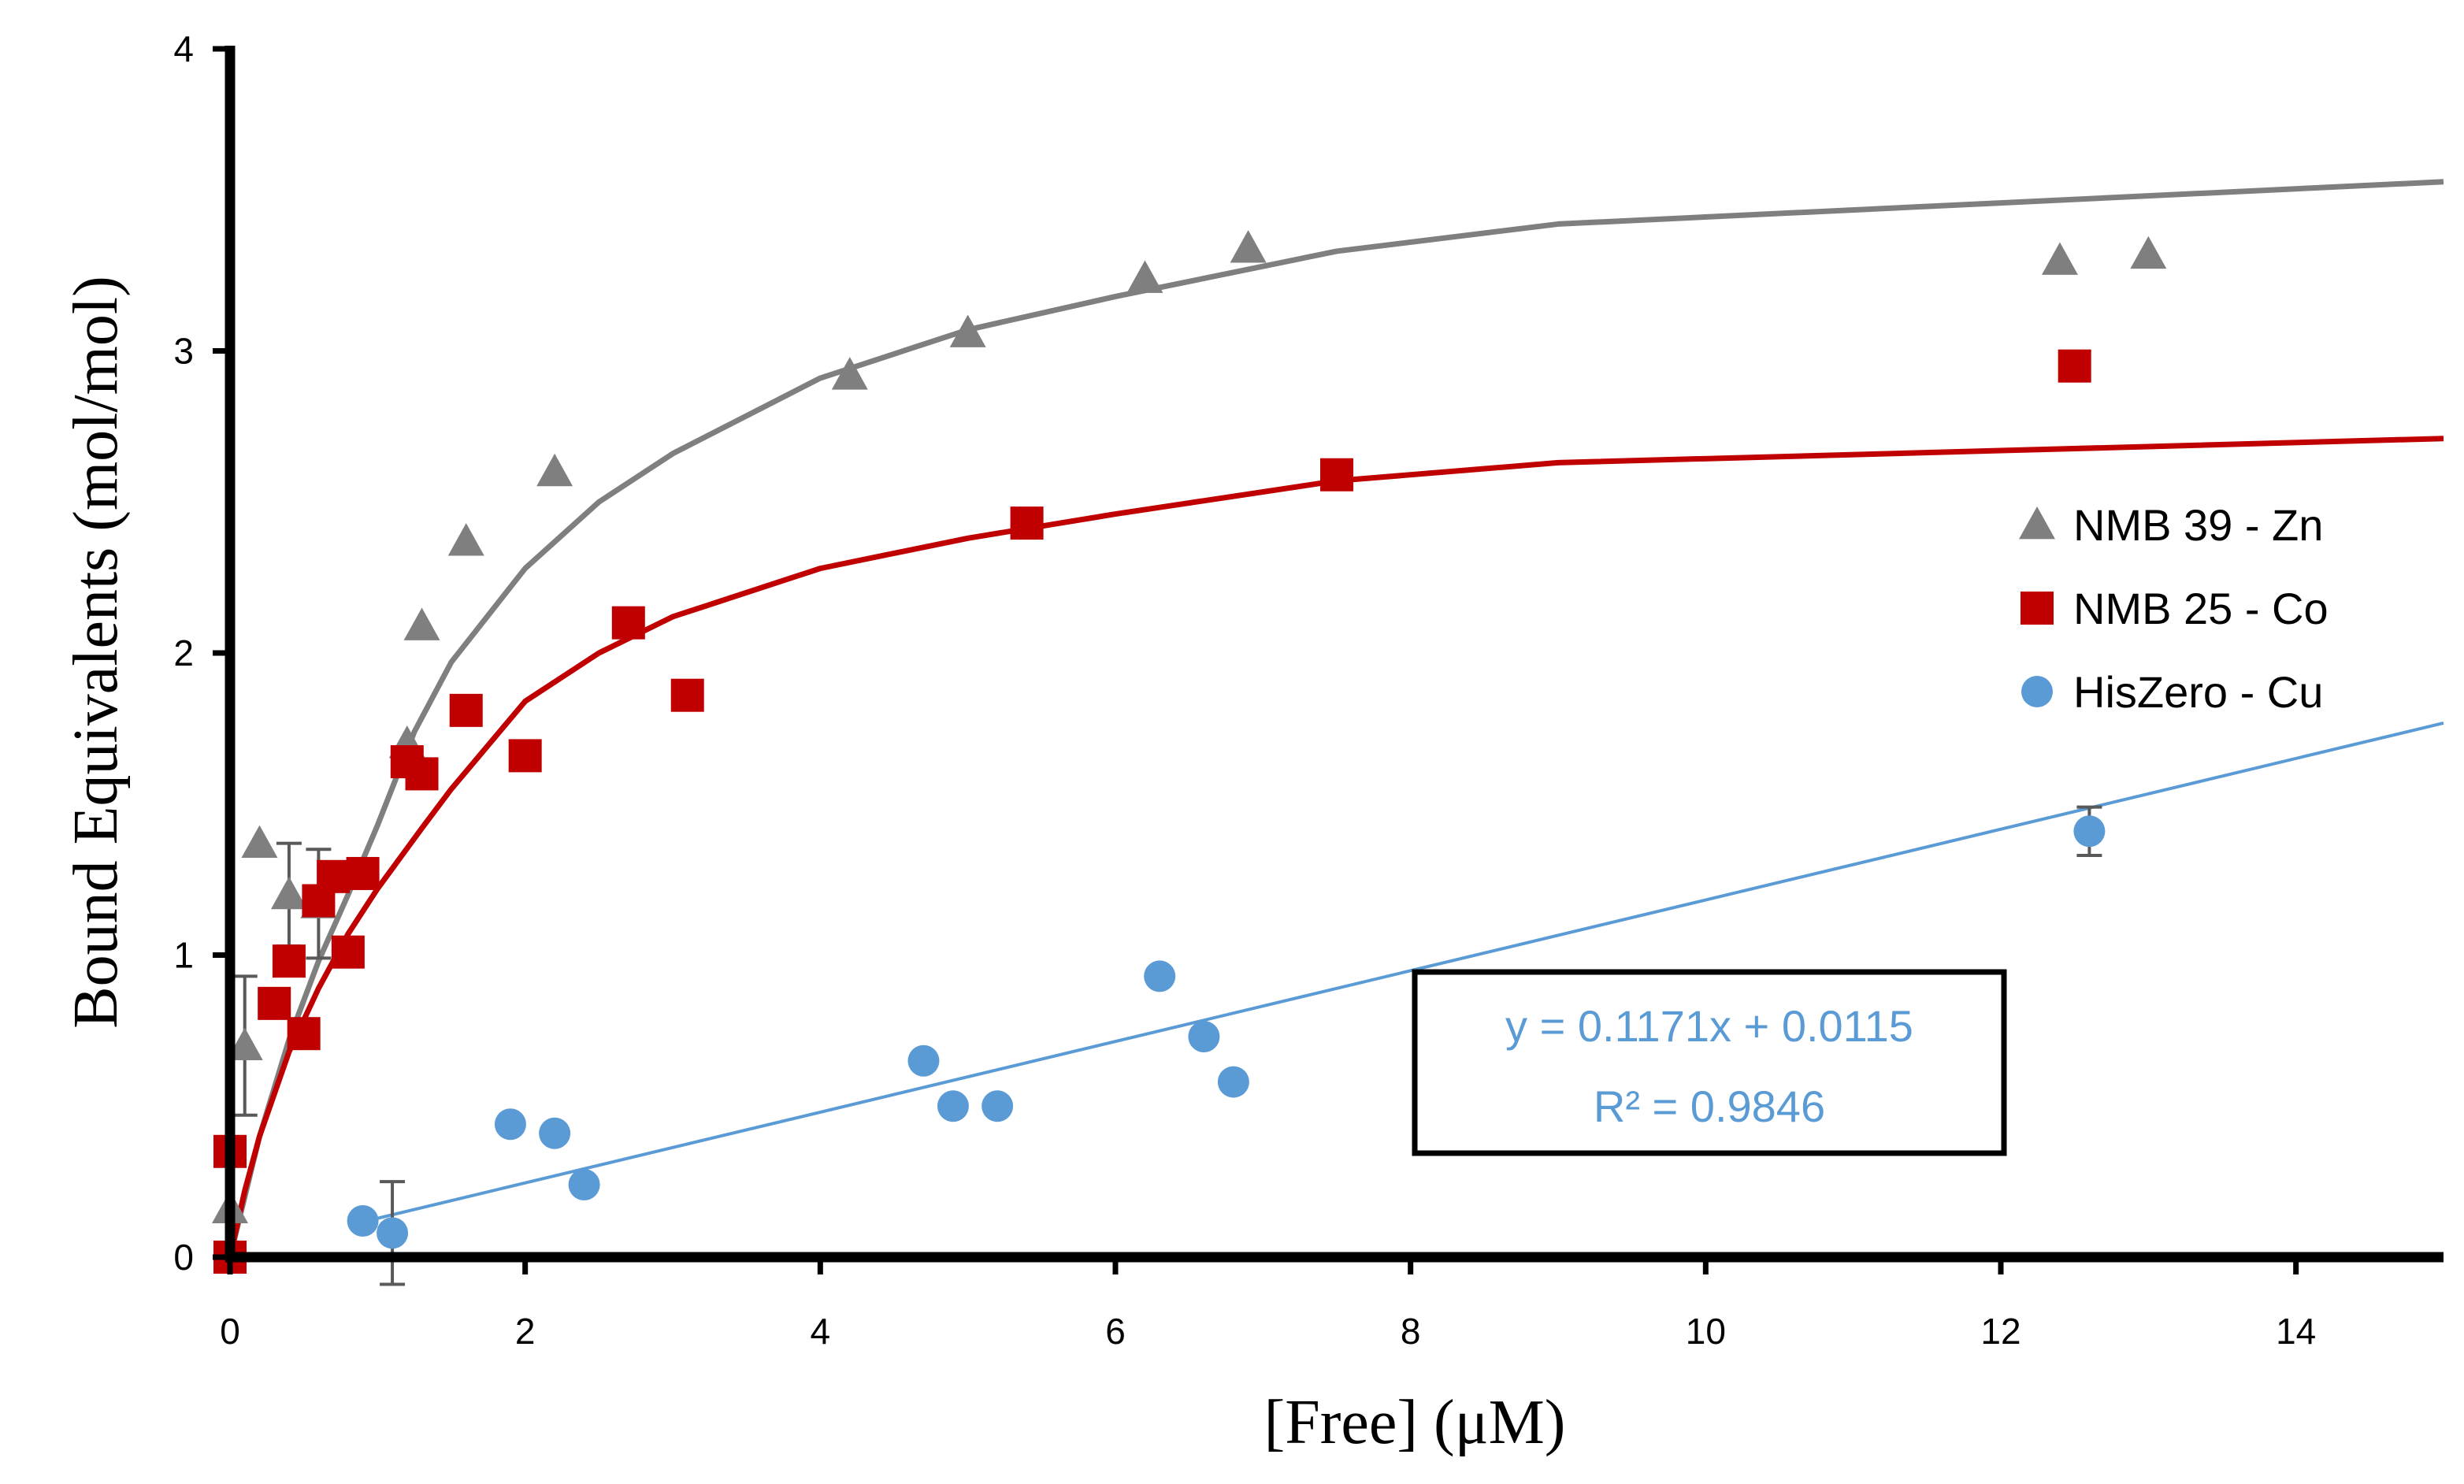 The width and height of the screenshot is (2464, 1484). Describe the element at coordinates (2000, 1332) in the screenshot. I see `x-tick-label: 12` at that location.